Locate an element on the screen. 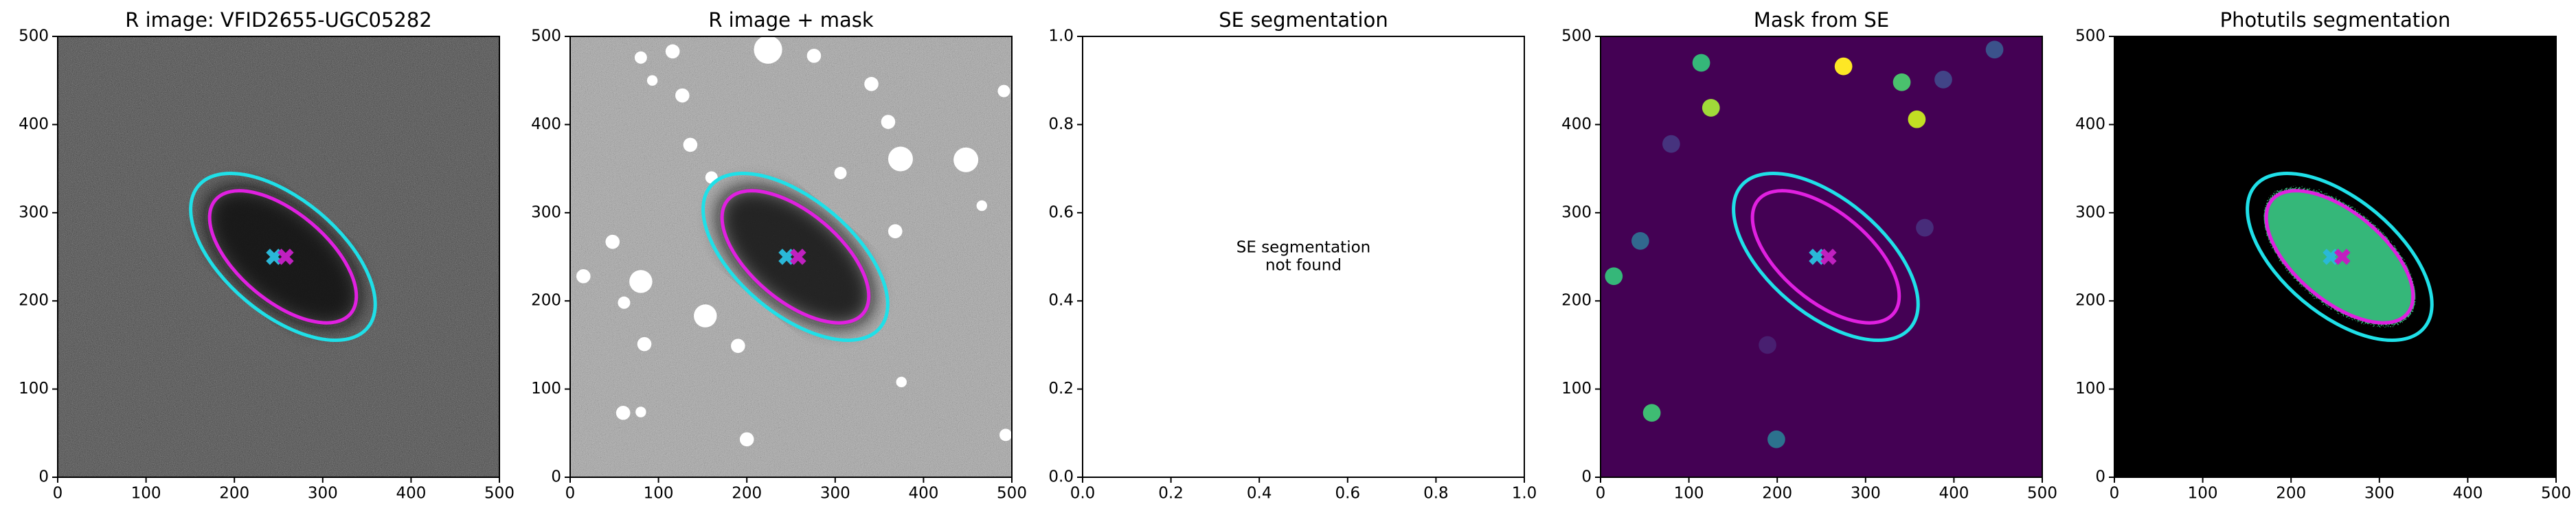  x-tick-label: 0.0 is located at coordinates (1083, 494).